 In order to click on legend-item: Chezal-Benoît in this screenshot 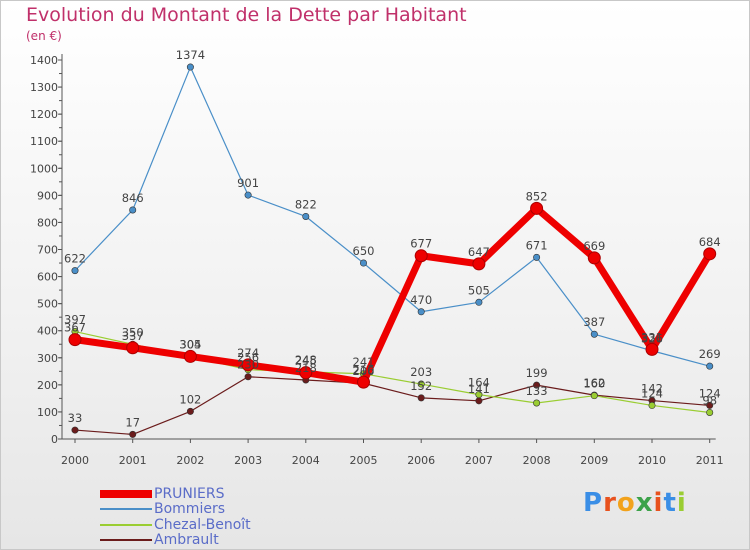, I will do `click(175, 525)`.